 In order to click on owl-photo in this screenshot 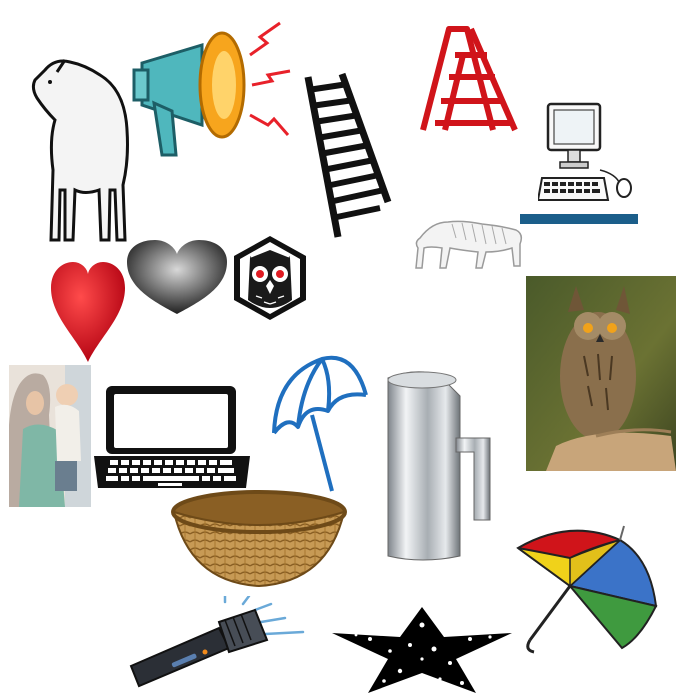, I will do `click(601, 373)`.